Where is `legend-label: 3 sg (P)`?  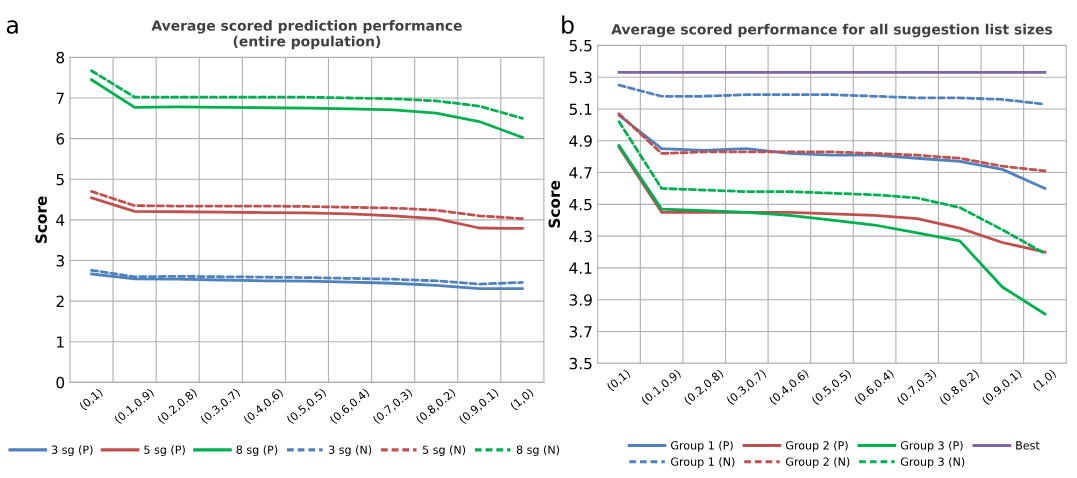 legend-label: 3 sg (P) is located at coordinates (72, 451).